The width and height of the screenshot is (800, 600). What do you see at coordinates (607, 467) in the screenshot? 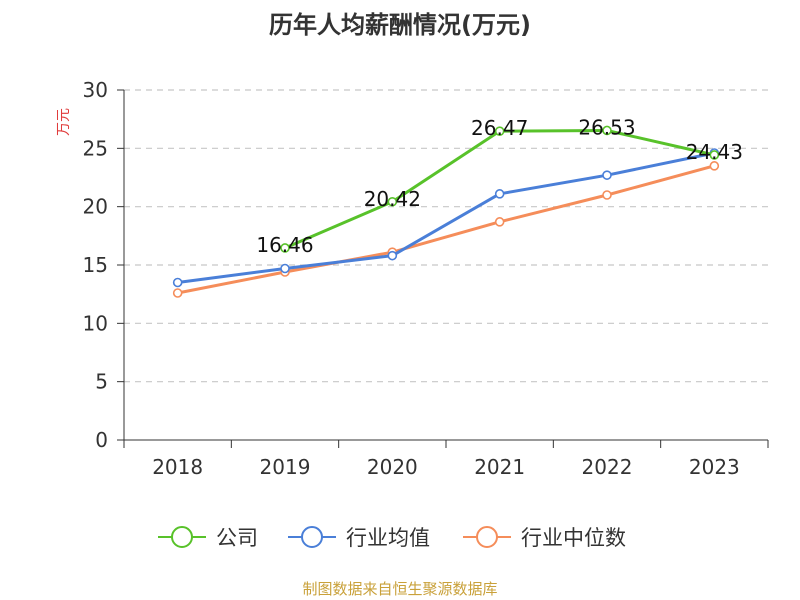
I see `x-tick-label: 2022` at bounding box center [607, 467].